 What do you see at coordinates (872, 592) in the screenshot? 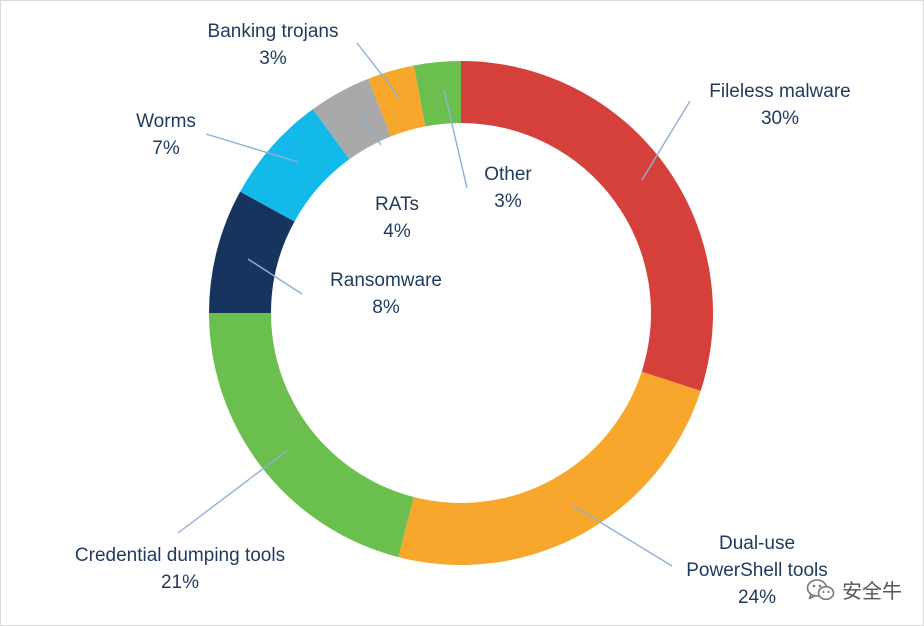
I see `watermark-text: 安全牛` at bounding box center [872, 592].